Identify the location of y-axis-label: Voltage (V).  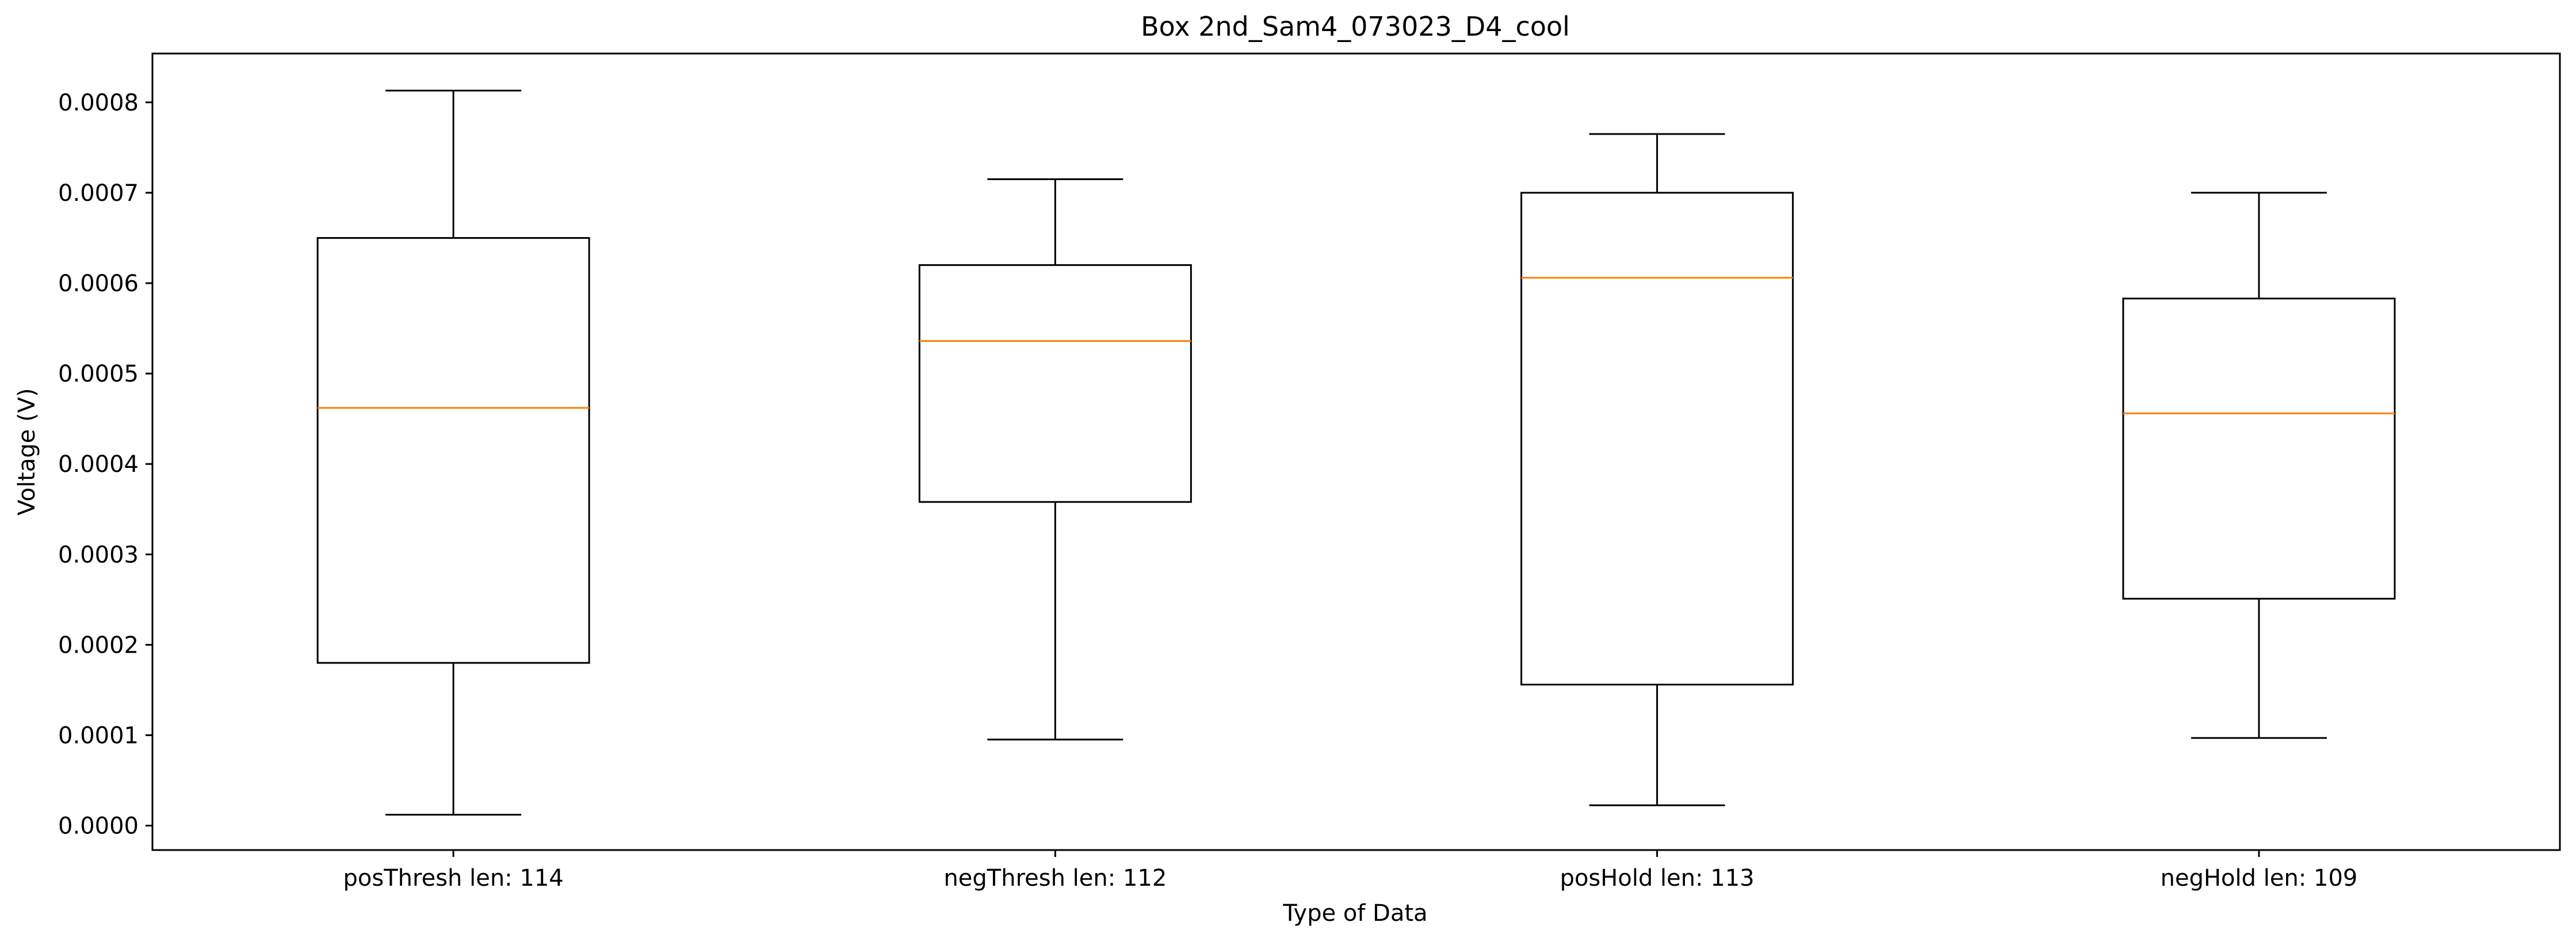
(27, 451).